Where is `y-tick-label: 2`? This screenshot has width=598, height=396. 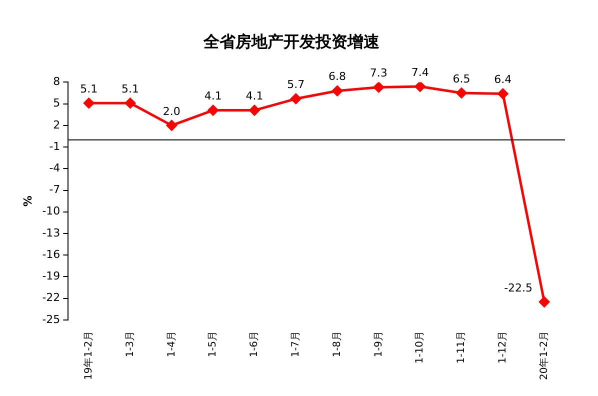
y-tick-label: 2 is located at coordinates (56, 125).